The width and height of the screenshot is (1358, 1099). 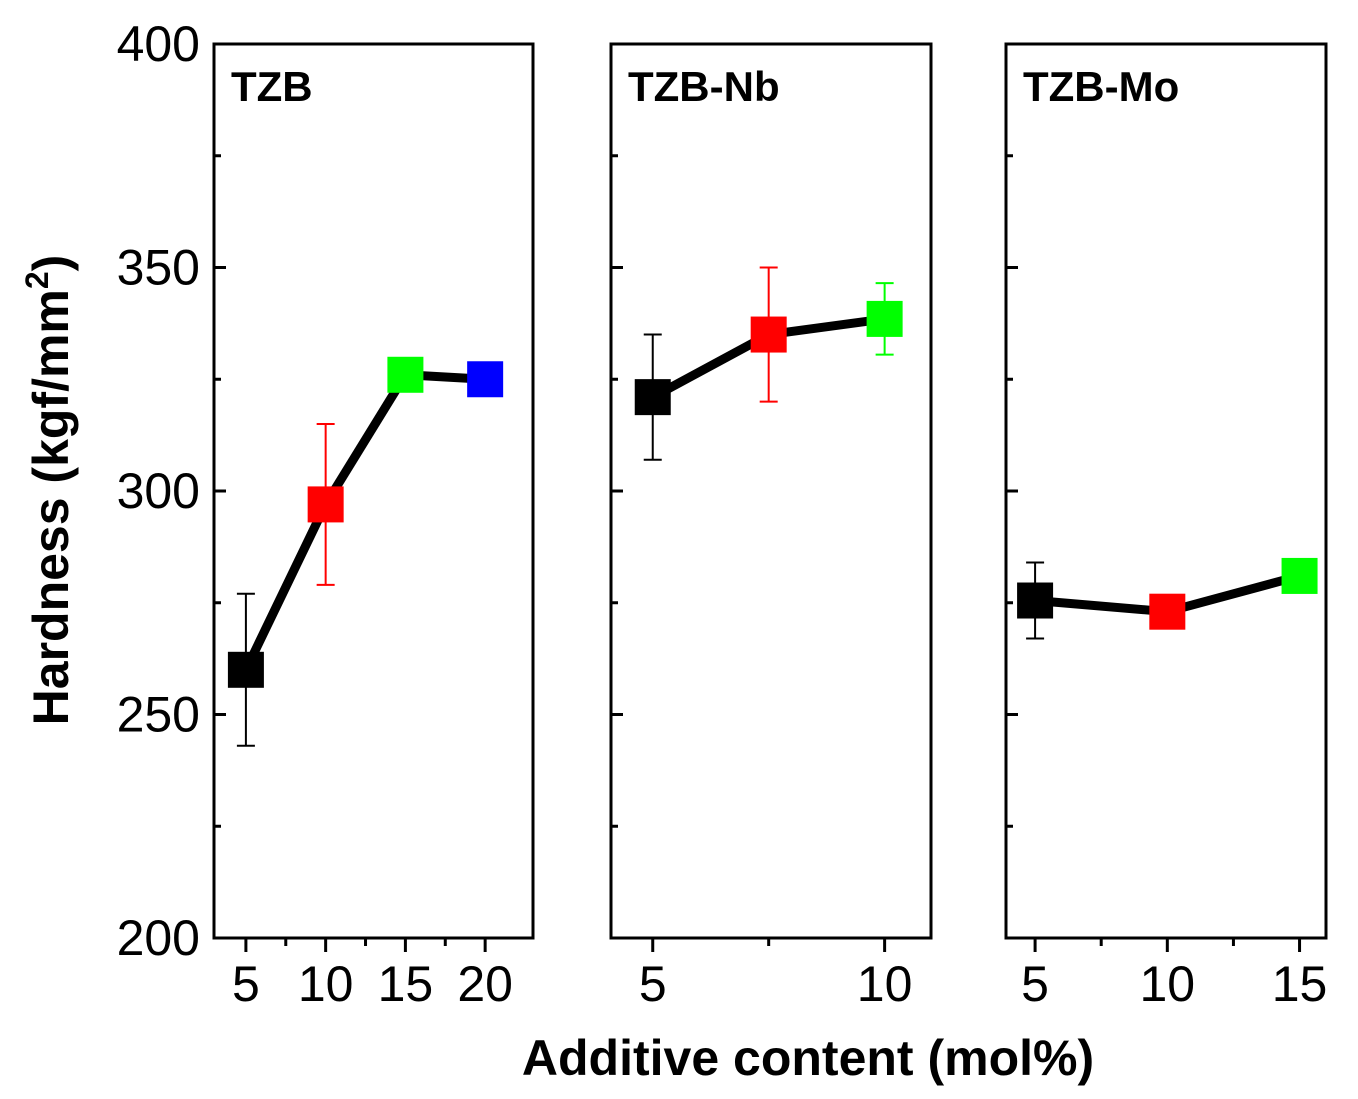 What do you see at coordinates (158, 44) in the screenshot?
I see `y-tick-label: 400` at bounding box center [158, 44].